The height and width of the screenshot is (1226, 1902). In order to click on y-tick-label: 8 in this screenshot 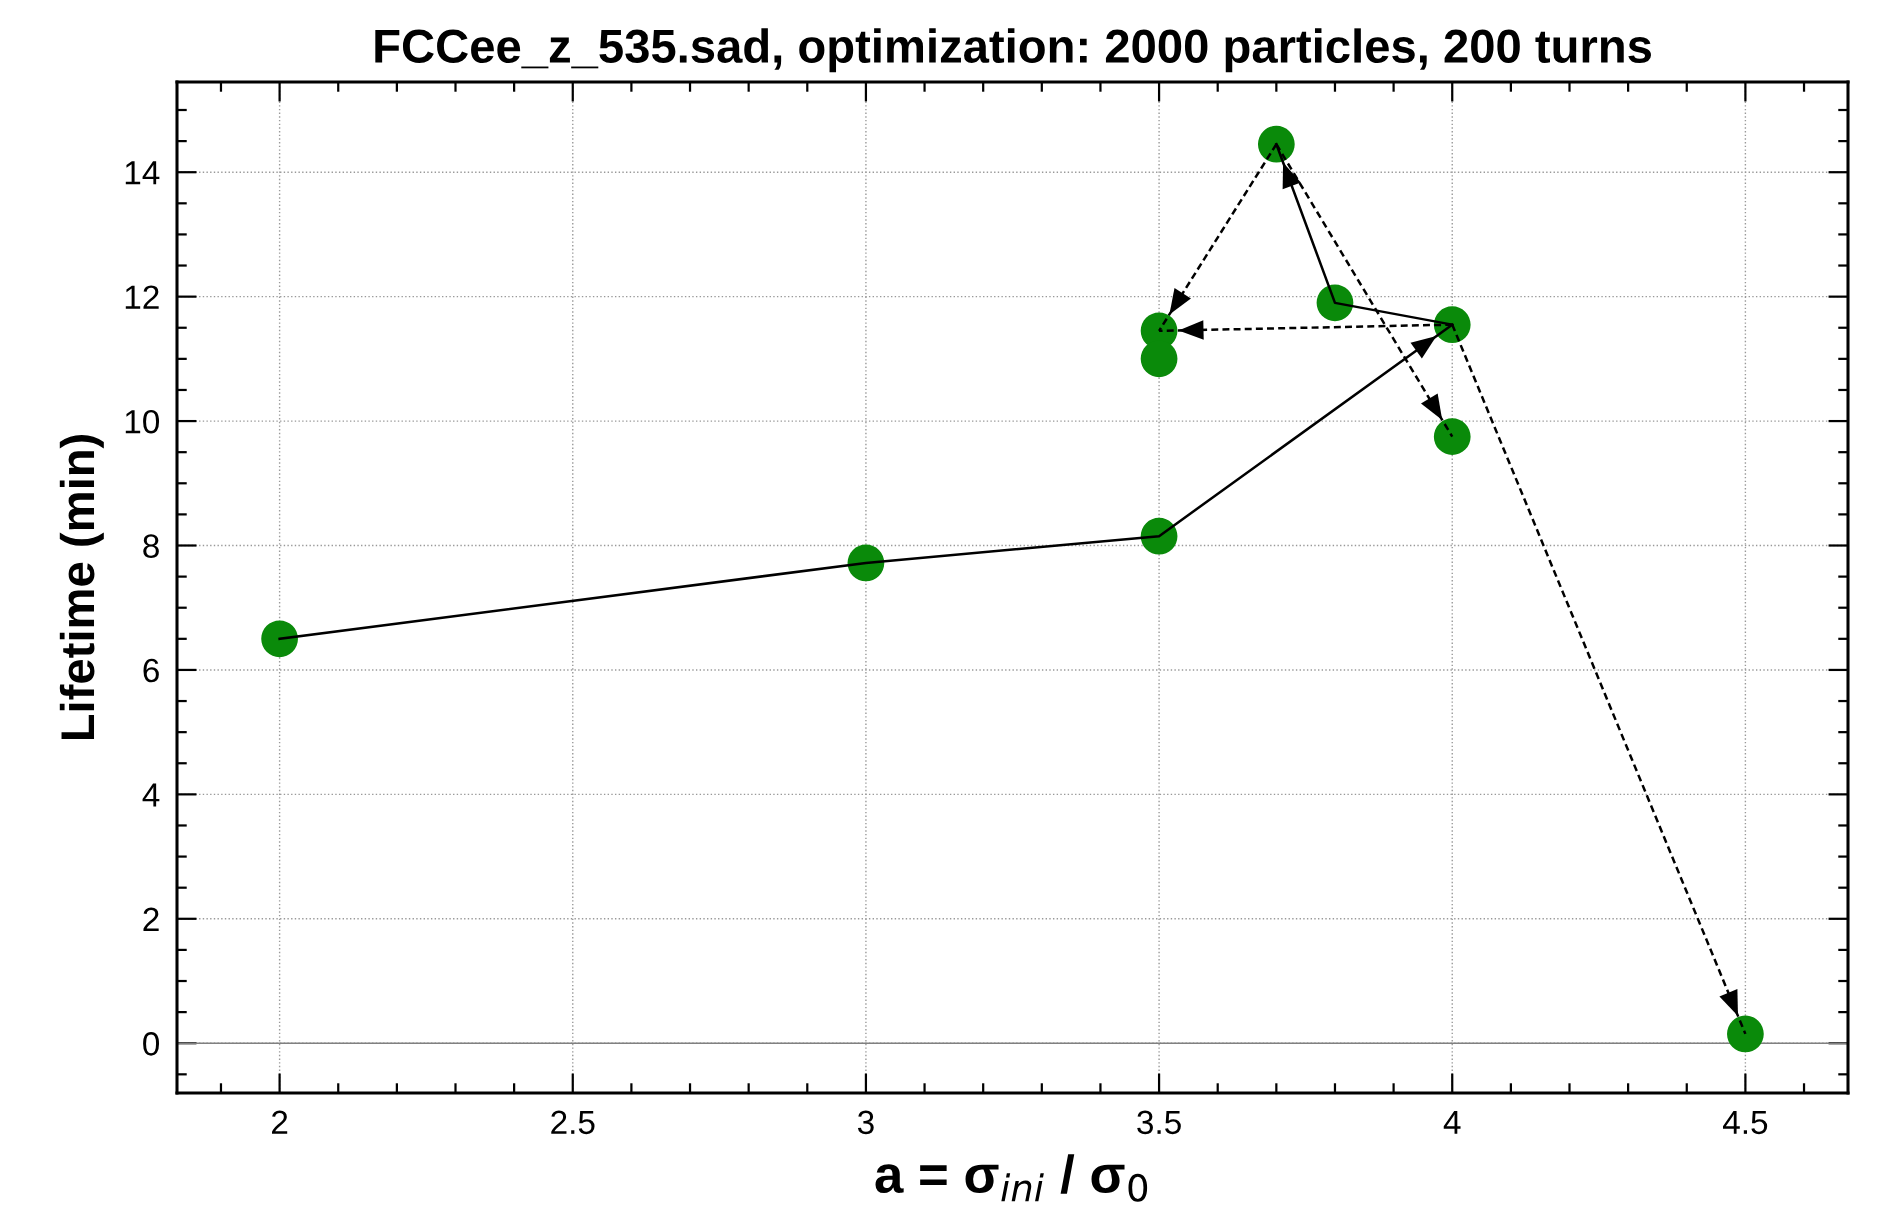, I will do `click(151, 546)`.